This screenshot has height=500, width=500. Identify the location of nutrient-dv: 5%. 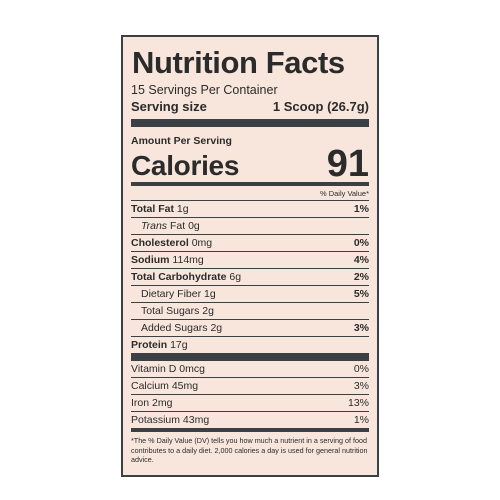
(361, 294).